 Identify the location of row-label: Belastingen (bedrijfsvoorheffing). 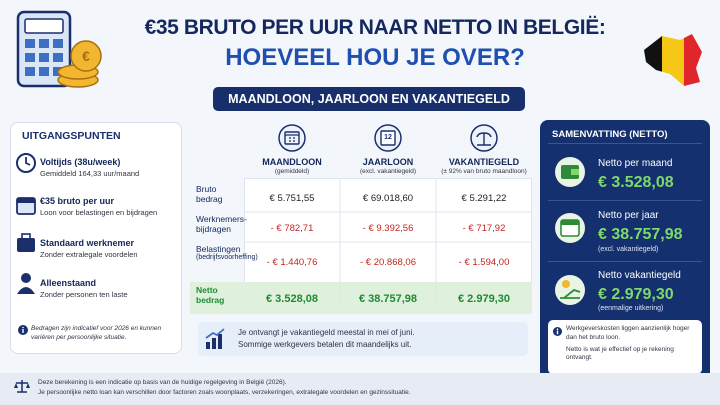
(227, 253).